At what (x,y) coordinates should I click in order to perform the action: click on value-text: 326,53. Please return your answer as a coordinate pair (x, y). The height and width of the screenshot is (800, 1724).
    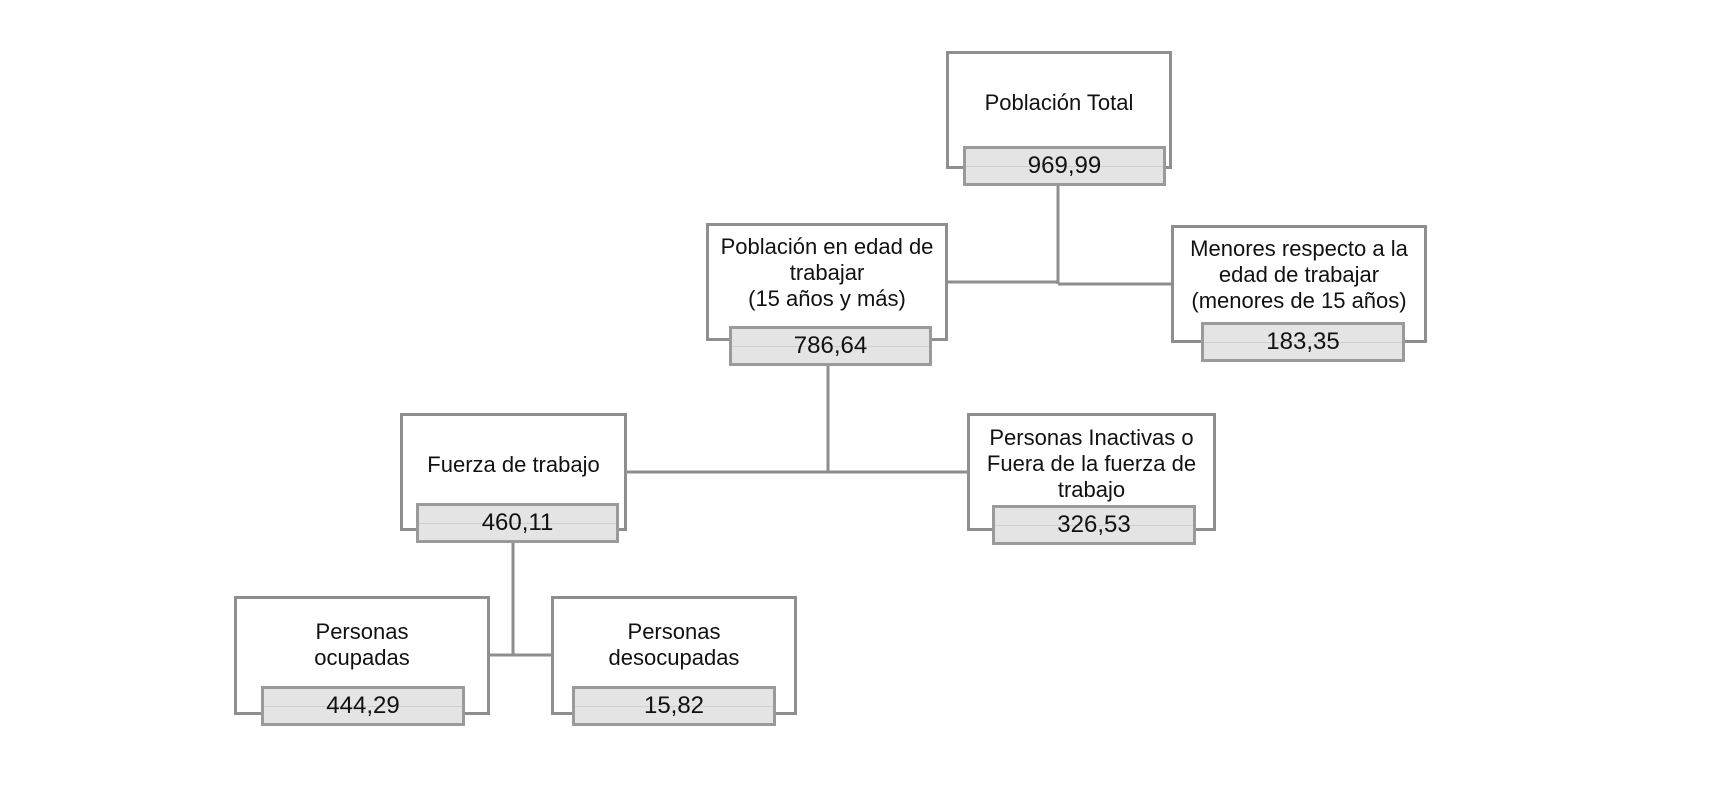
    Looking at the image, I should click on (1094, 524).